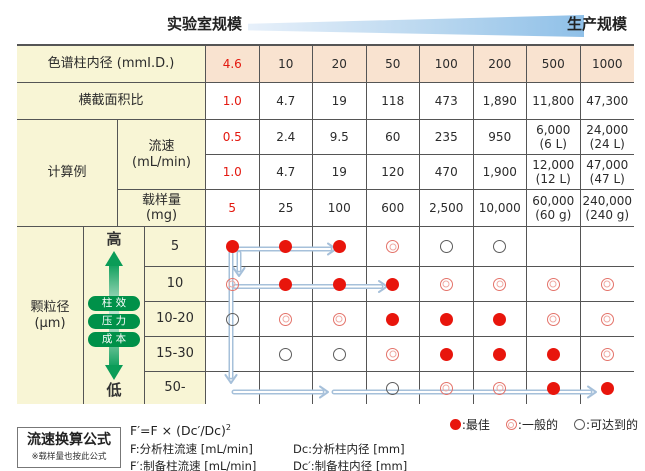  I want to click on formula-box-note: ※载样量也按此公式, so click(69, 457).